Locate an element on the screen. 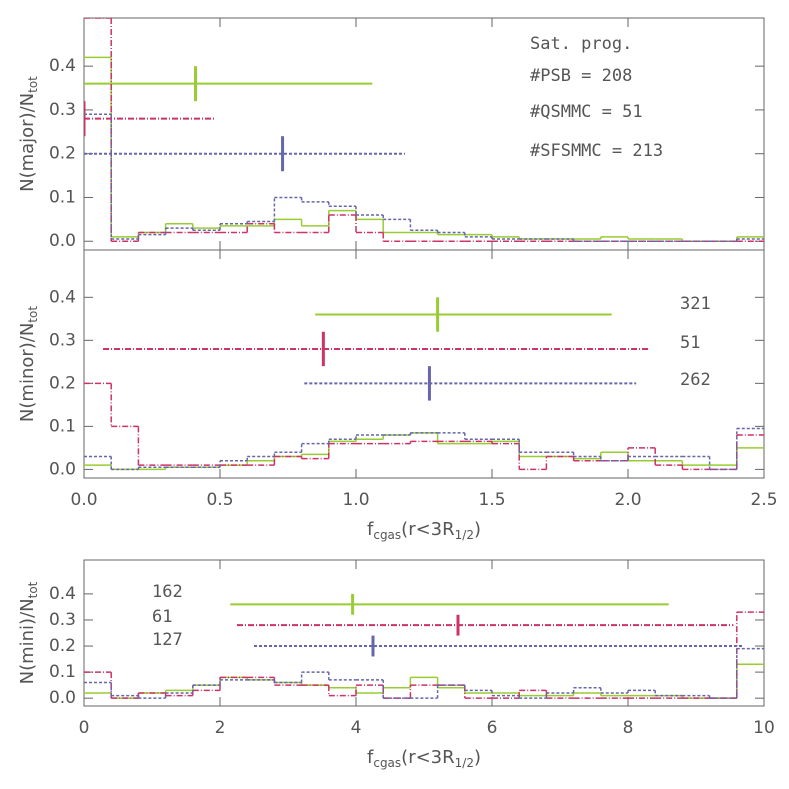 The width and height of the screenshot is (789, 789). y-axis-label: N(mini)/Ntot is located at coordinates (28, 632).